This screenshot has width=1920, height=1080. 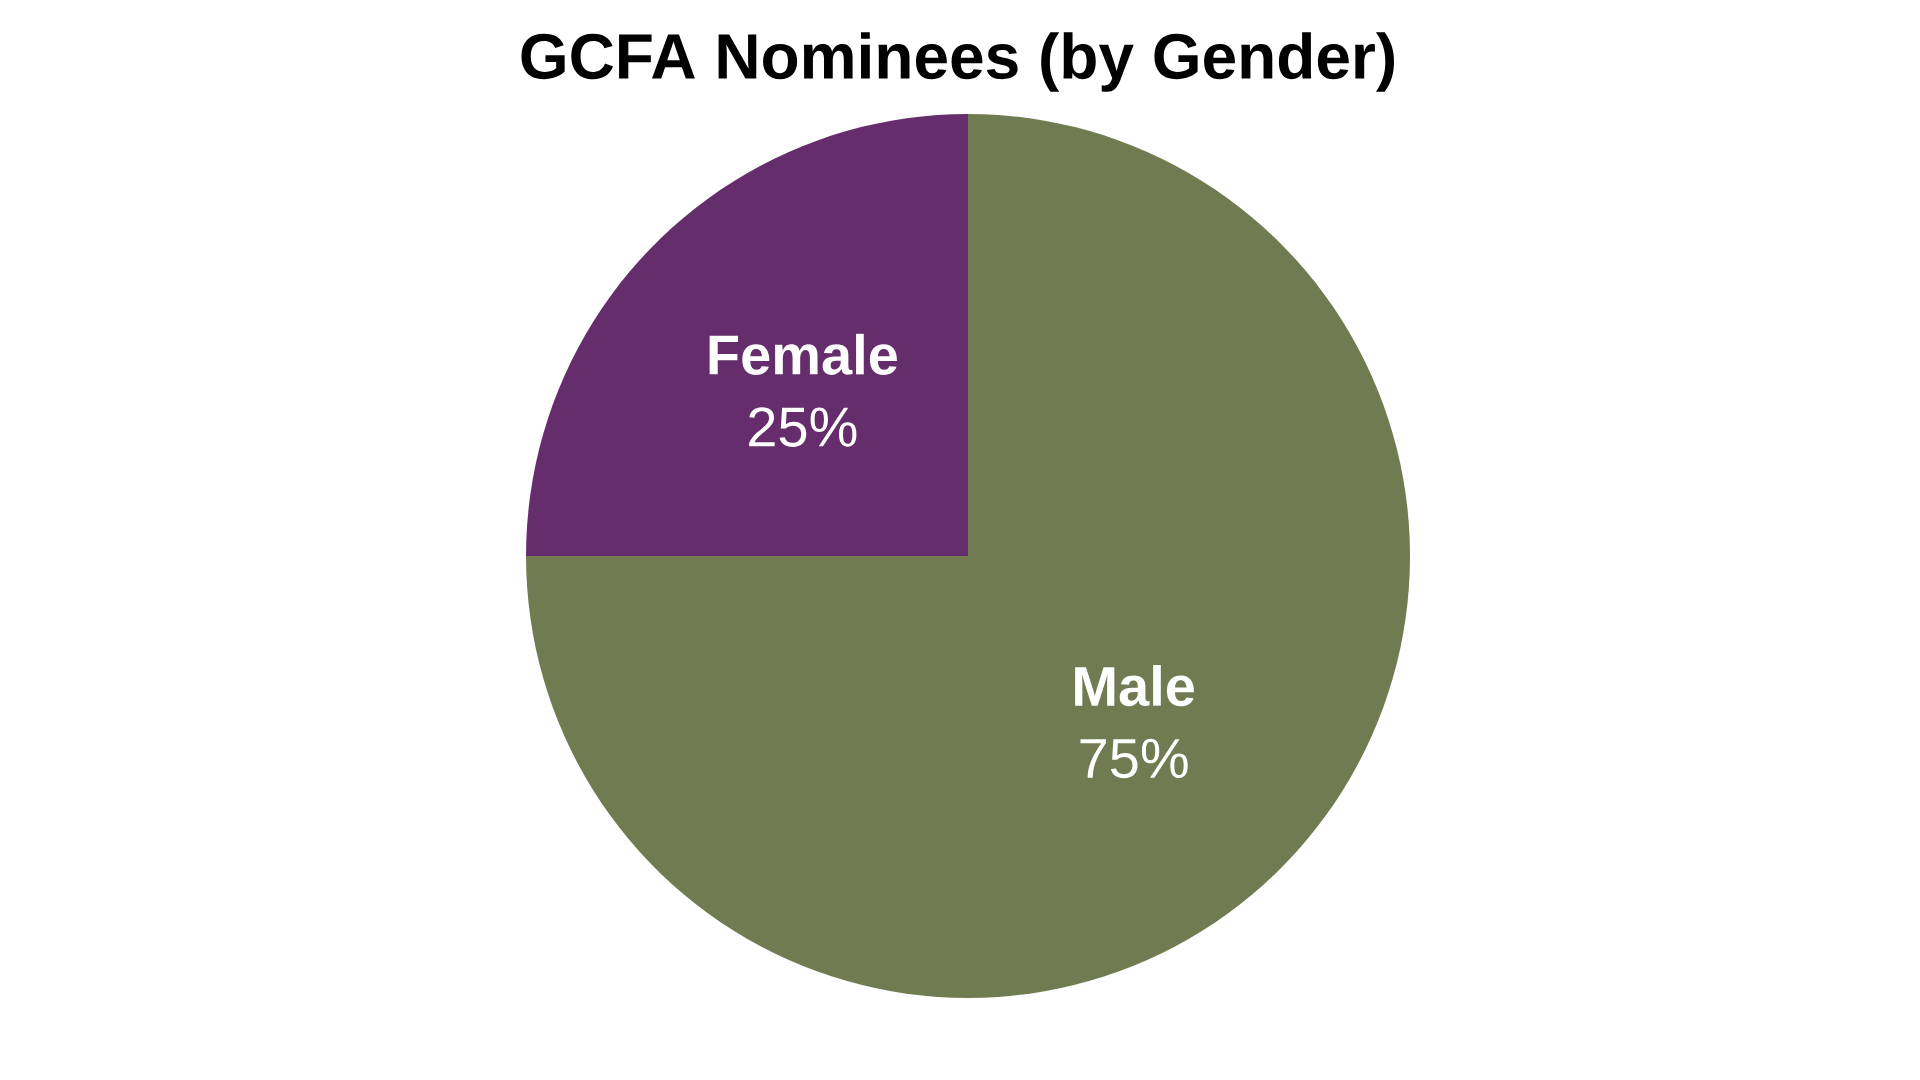 I want to click on data-label: 75%, so click(x=1134, y=758).